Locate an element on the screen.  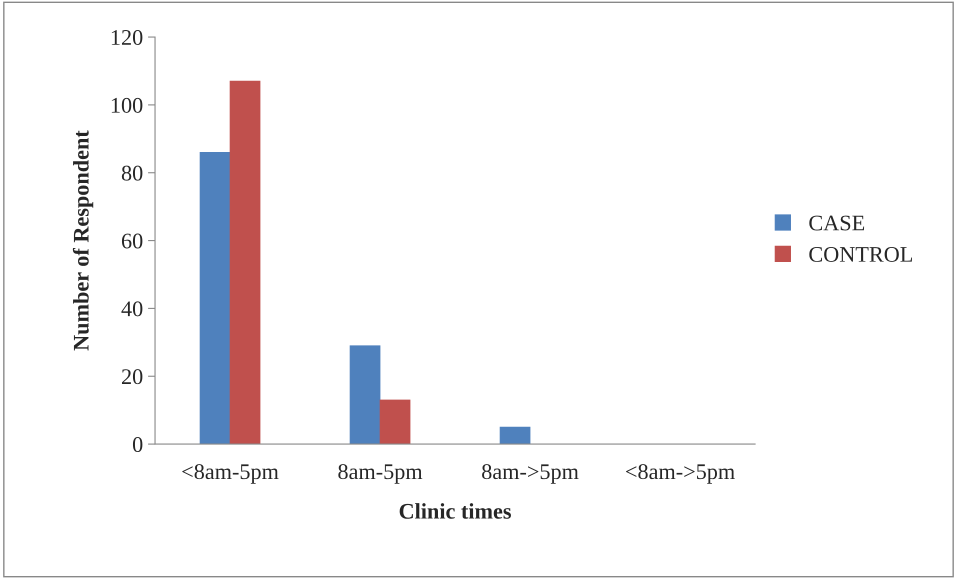
x-tick-label: <8am->5pm is located at coordinates (680, 474).